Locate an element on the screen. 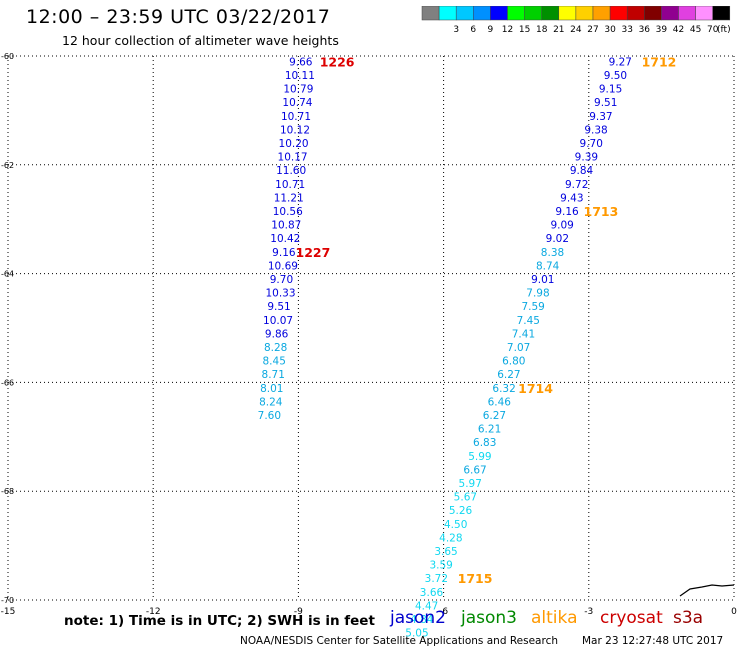  satellite-label-jason2: jason2 is located at coordinates (418, 618).